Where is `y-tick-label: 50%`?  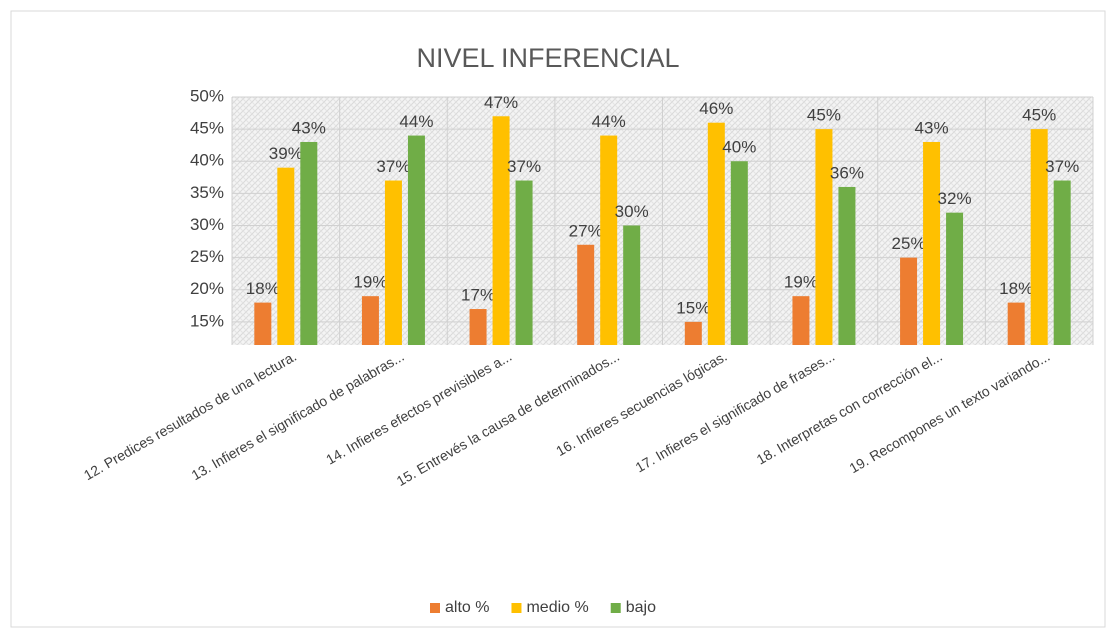 y-tick-label: 50% is located at coordinates (207, 95).